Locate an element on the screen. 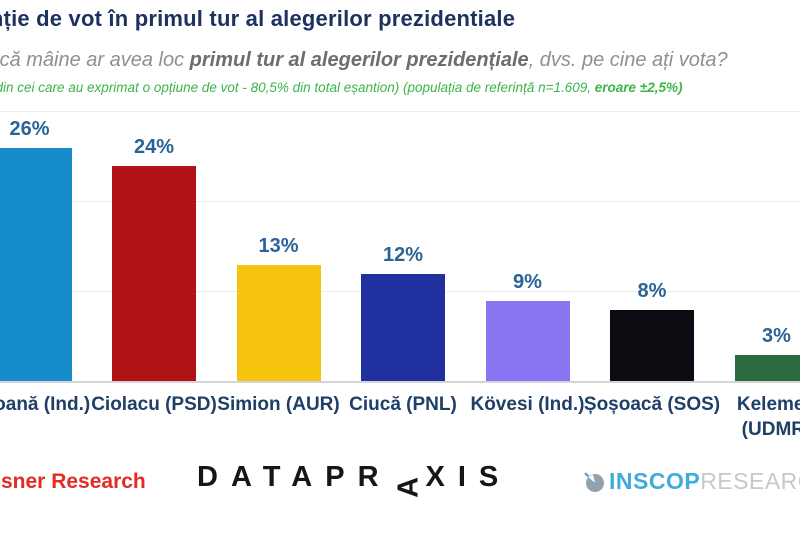 The image size is (800, 534). bar-category-label: Kövesi (Ind.) is located at coordinates (527, 404).